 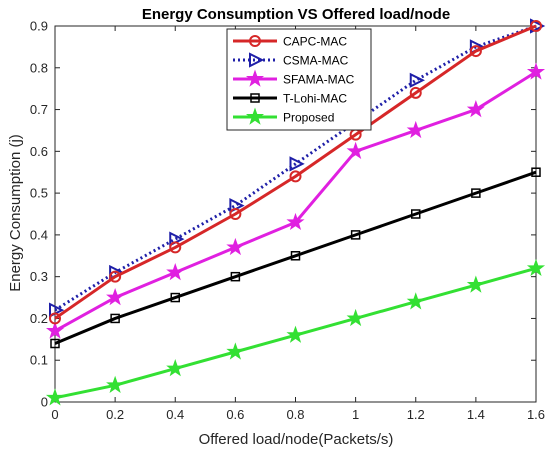 I want to click on x-tick-label: 1, so click(x=355, y=414).